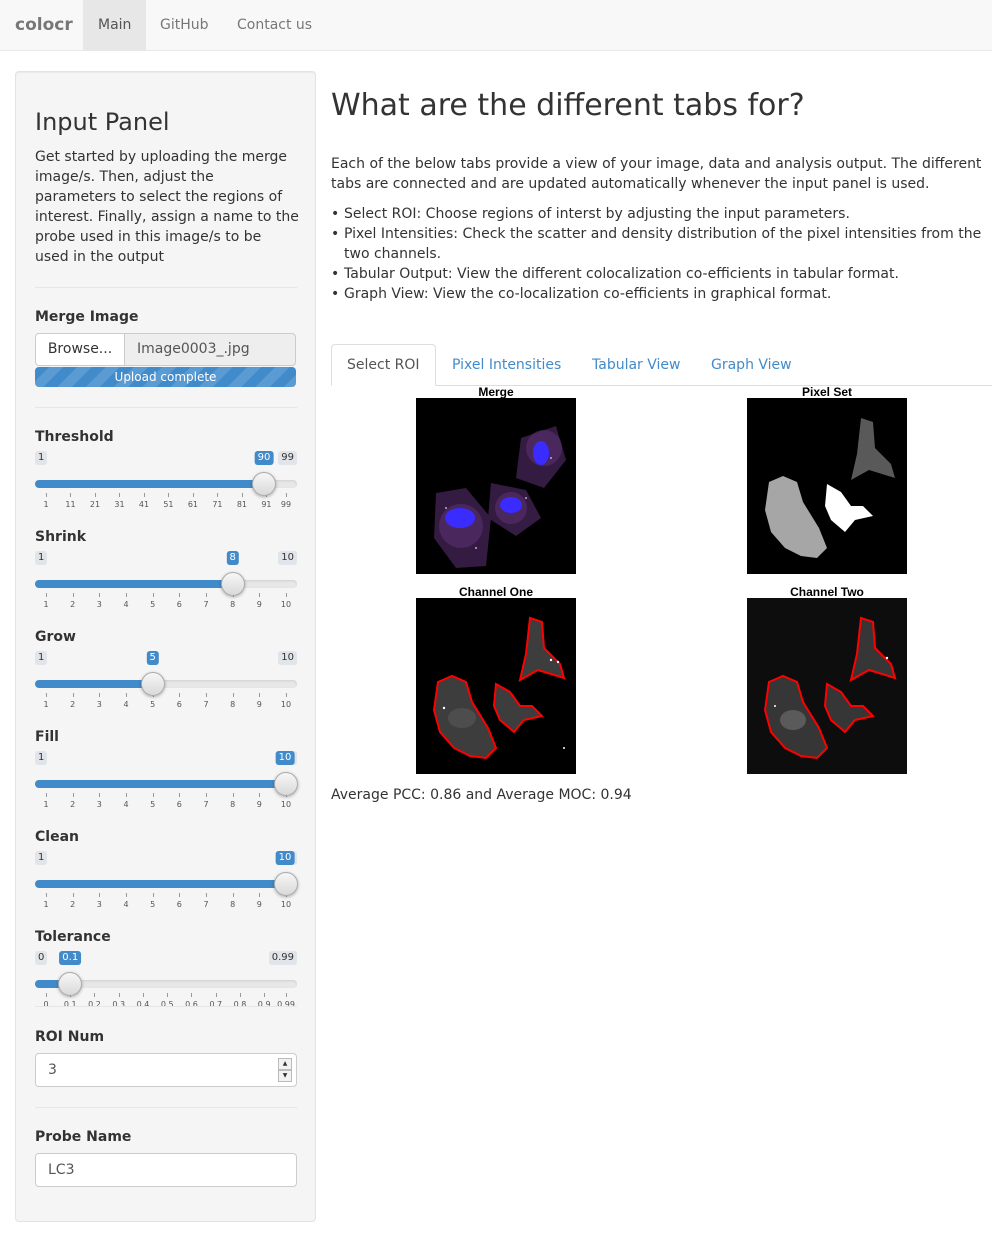 Image resolution: width=992 pixels, height=1242 pixels. What do you see at coordinates (166, 883) in the screenshot?
I see `clean-slider: 1101012345678910` at bounding box center [166, 883].